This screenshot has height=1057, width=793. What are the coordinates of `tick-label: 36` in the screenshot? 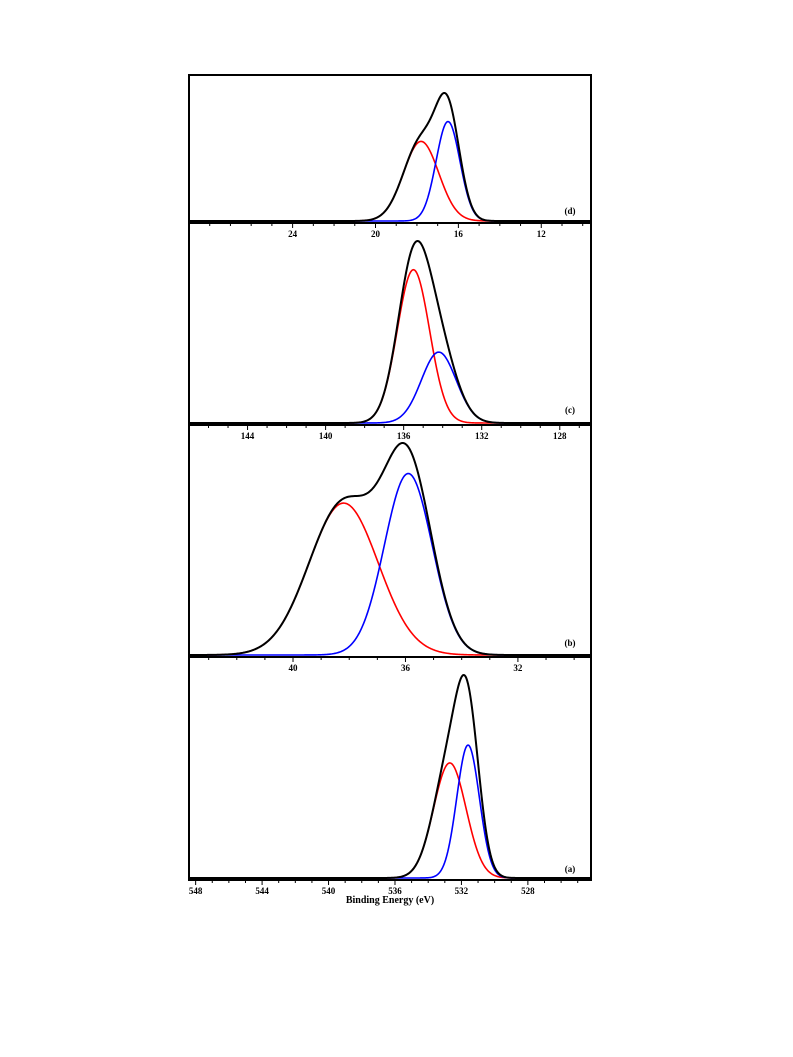 It's located at (406, 668).